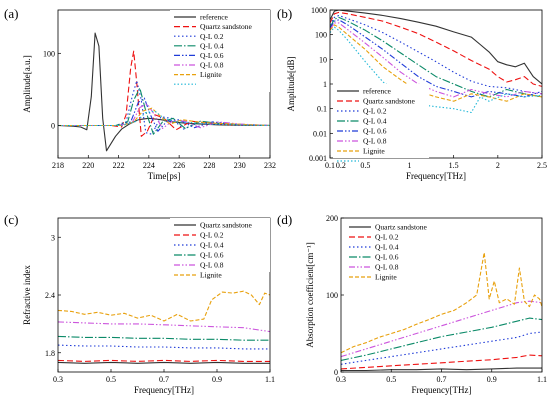 This screenshot has height=404, width=550. Describe the element at coordinates (119, 165) in the screenshot. I see `x-tick-label: 222` at that location.